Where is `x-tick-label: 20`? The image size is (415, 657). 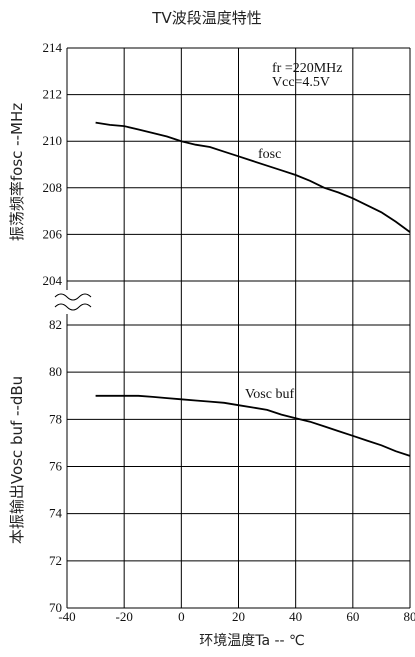
x-tick-label: 20 is located at coordinates (238, 616).